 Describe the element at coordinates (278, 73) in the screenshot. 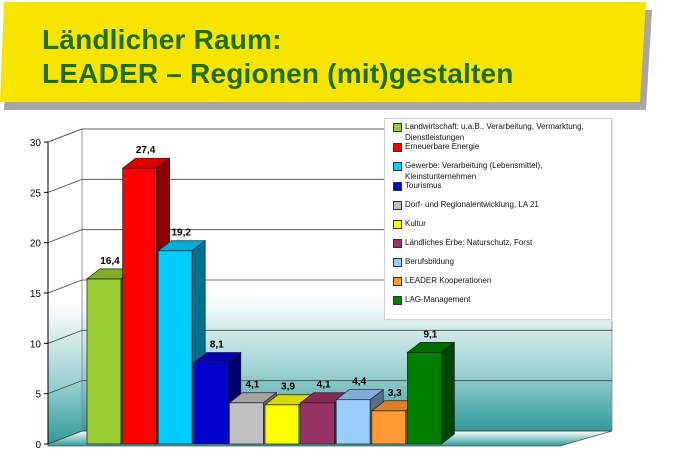

I see `page-title-line-2: LEADER – Regionen (mit)gestalten` at that location.